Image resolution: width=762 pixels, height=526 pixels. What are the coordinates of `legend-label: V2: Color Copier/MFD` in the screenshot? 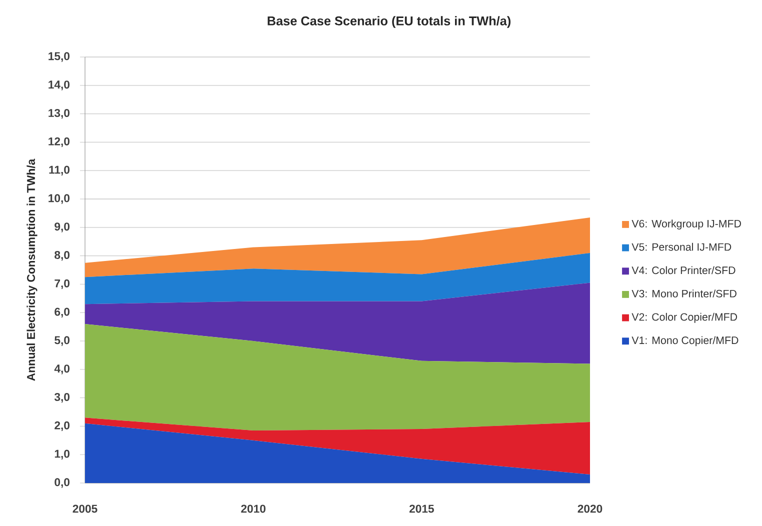 It's located at (685, 317).